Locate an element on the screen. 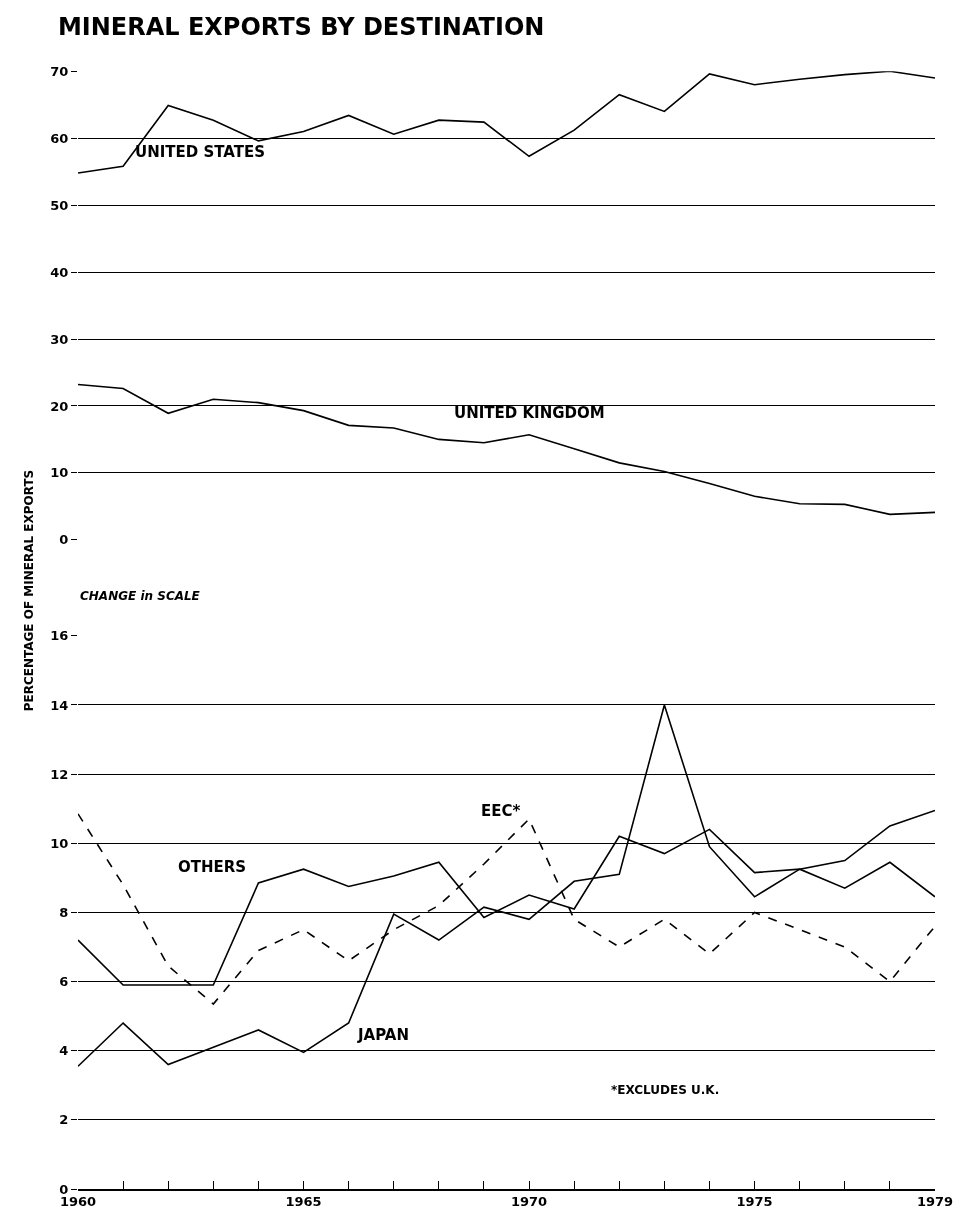 The image size is (965, 1229). series-label: OTHERS is located at coordinates (212, 867).